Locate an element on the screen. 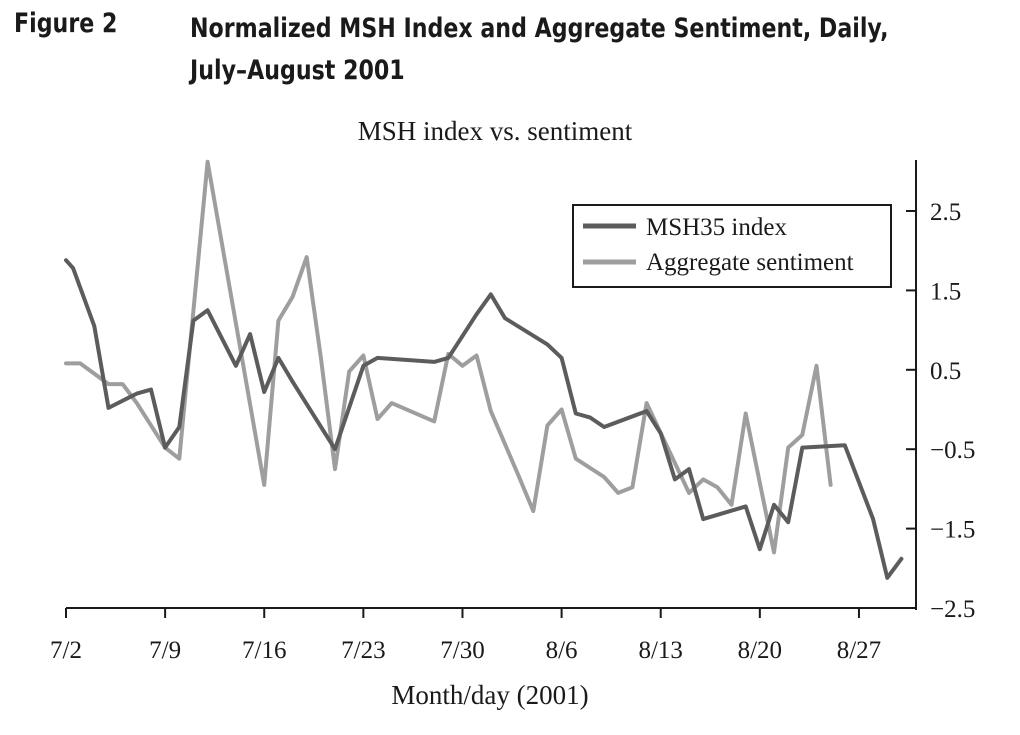 This screenshot has width=1020, height=735. y-tick-label: 1.5 is located at coordinates (945, 291).